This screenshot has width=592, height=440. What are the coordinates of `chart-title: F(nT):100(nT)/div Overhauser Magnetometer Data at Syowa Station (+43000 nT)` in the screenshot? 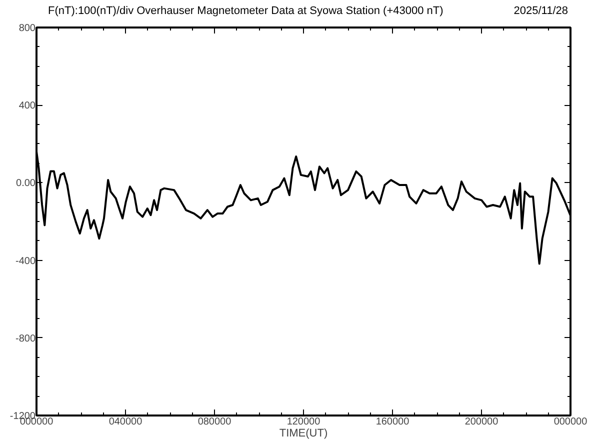 It's located at (246, 11).